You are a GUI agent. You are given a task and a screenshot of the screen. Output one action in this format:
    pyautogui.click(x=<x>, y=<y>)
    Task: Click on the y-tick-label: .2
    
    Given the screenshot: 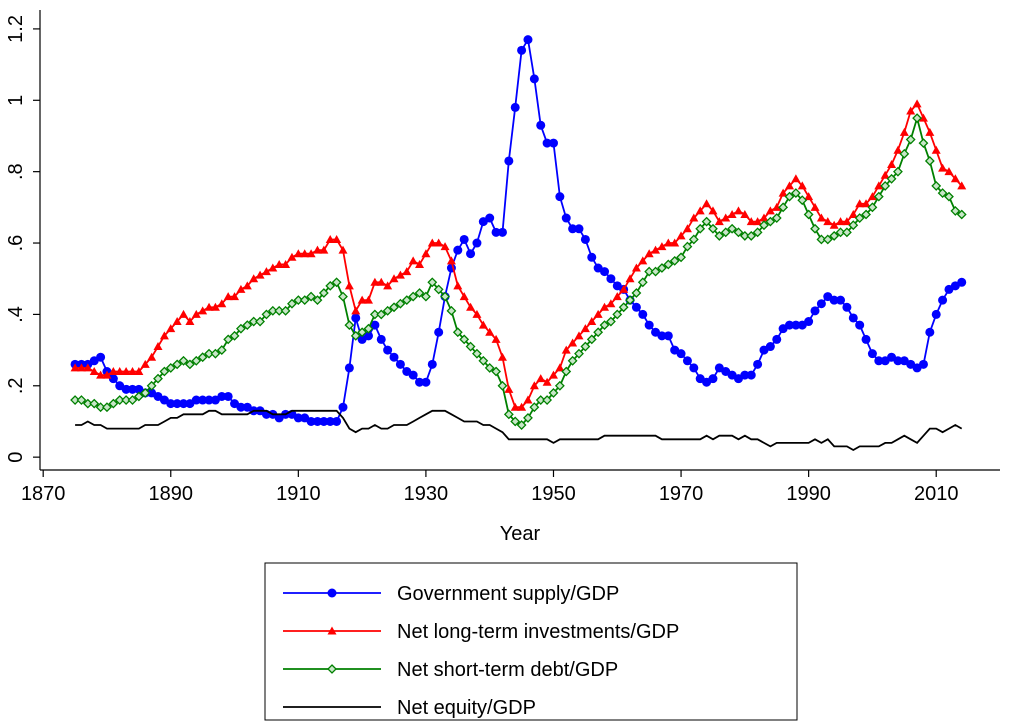 What is the action you would take?
    pyautogui.click(x=16, y=385)
    